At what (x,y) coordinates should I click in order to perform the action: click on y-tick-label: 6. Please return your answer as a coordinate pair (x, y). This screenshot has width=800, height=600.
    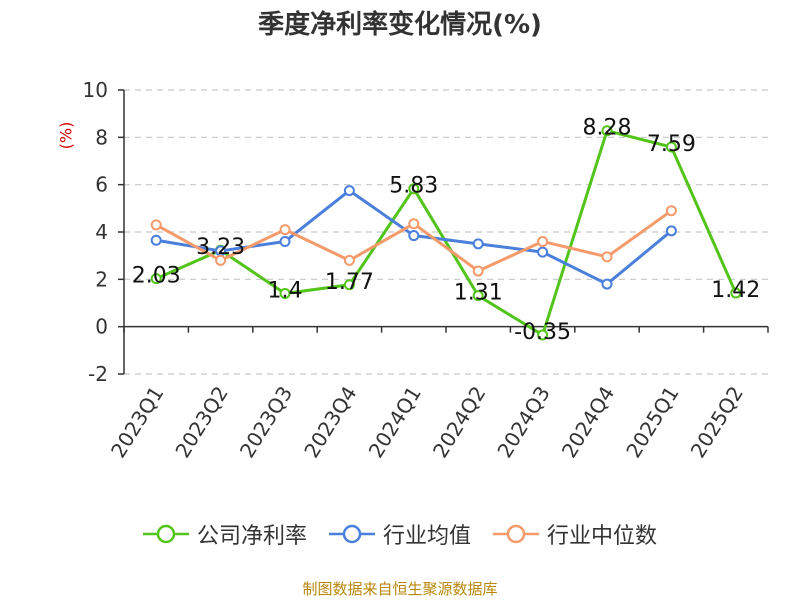
    Looking at the image, I should click on (101, 185).